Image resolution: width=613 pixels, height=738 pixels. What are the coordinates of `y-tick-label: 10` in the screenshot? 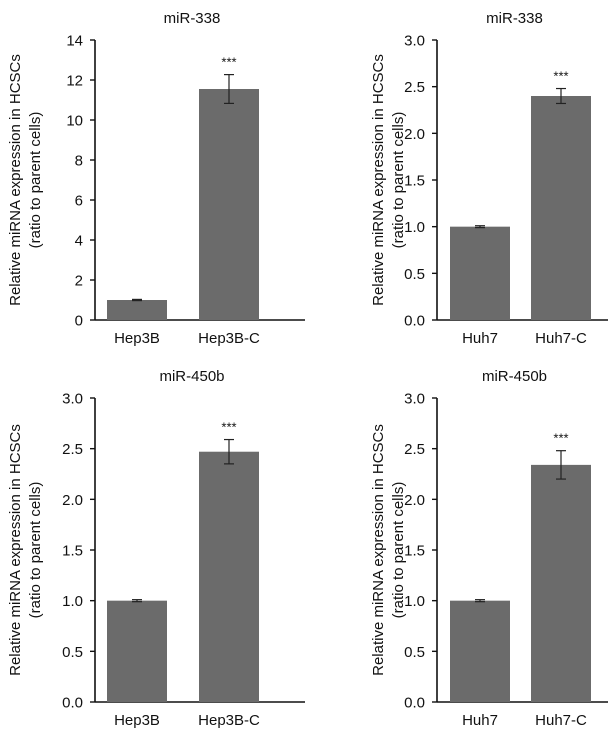 It's located at (74, 121).